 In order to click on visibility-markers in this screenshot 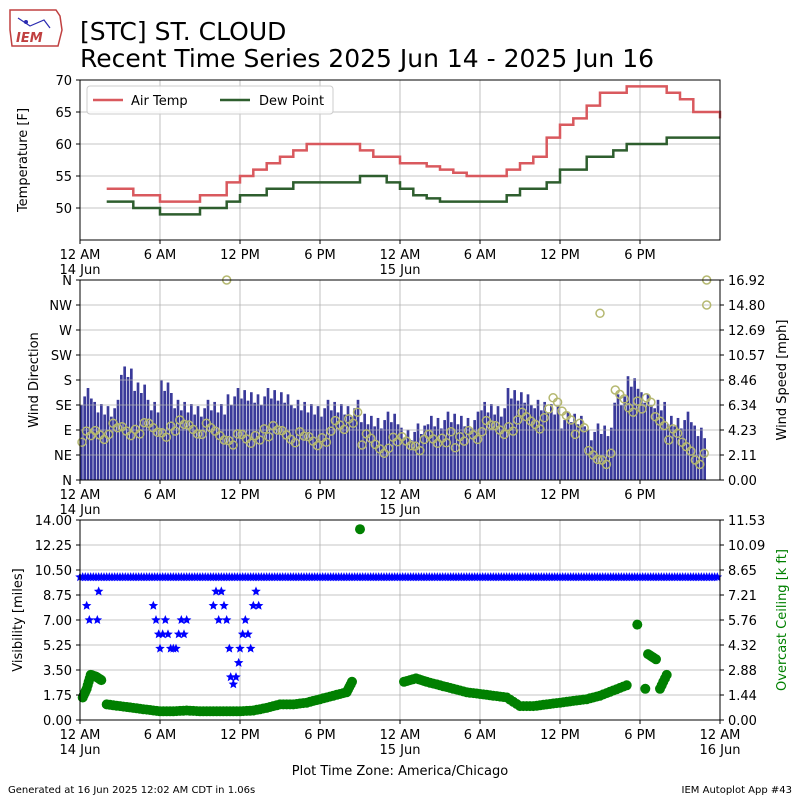, I will do `click(399, 630)`.